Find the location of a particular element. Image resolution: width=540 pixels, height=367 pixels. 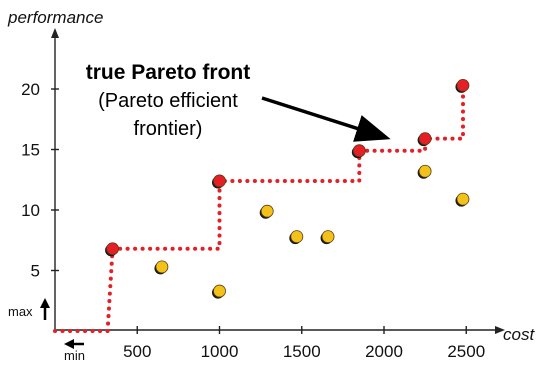

up-arrow-icon is located at coordinates (45, 303).